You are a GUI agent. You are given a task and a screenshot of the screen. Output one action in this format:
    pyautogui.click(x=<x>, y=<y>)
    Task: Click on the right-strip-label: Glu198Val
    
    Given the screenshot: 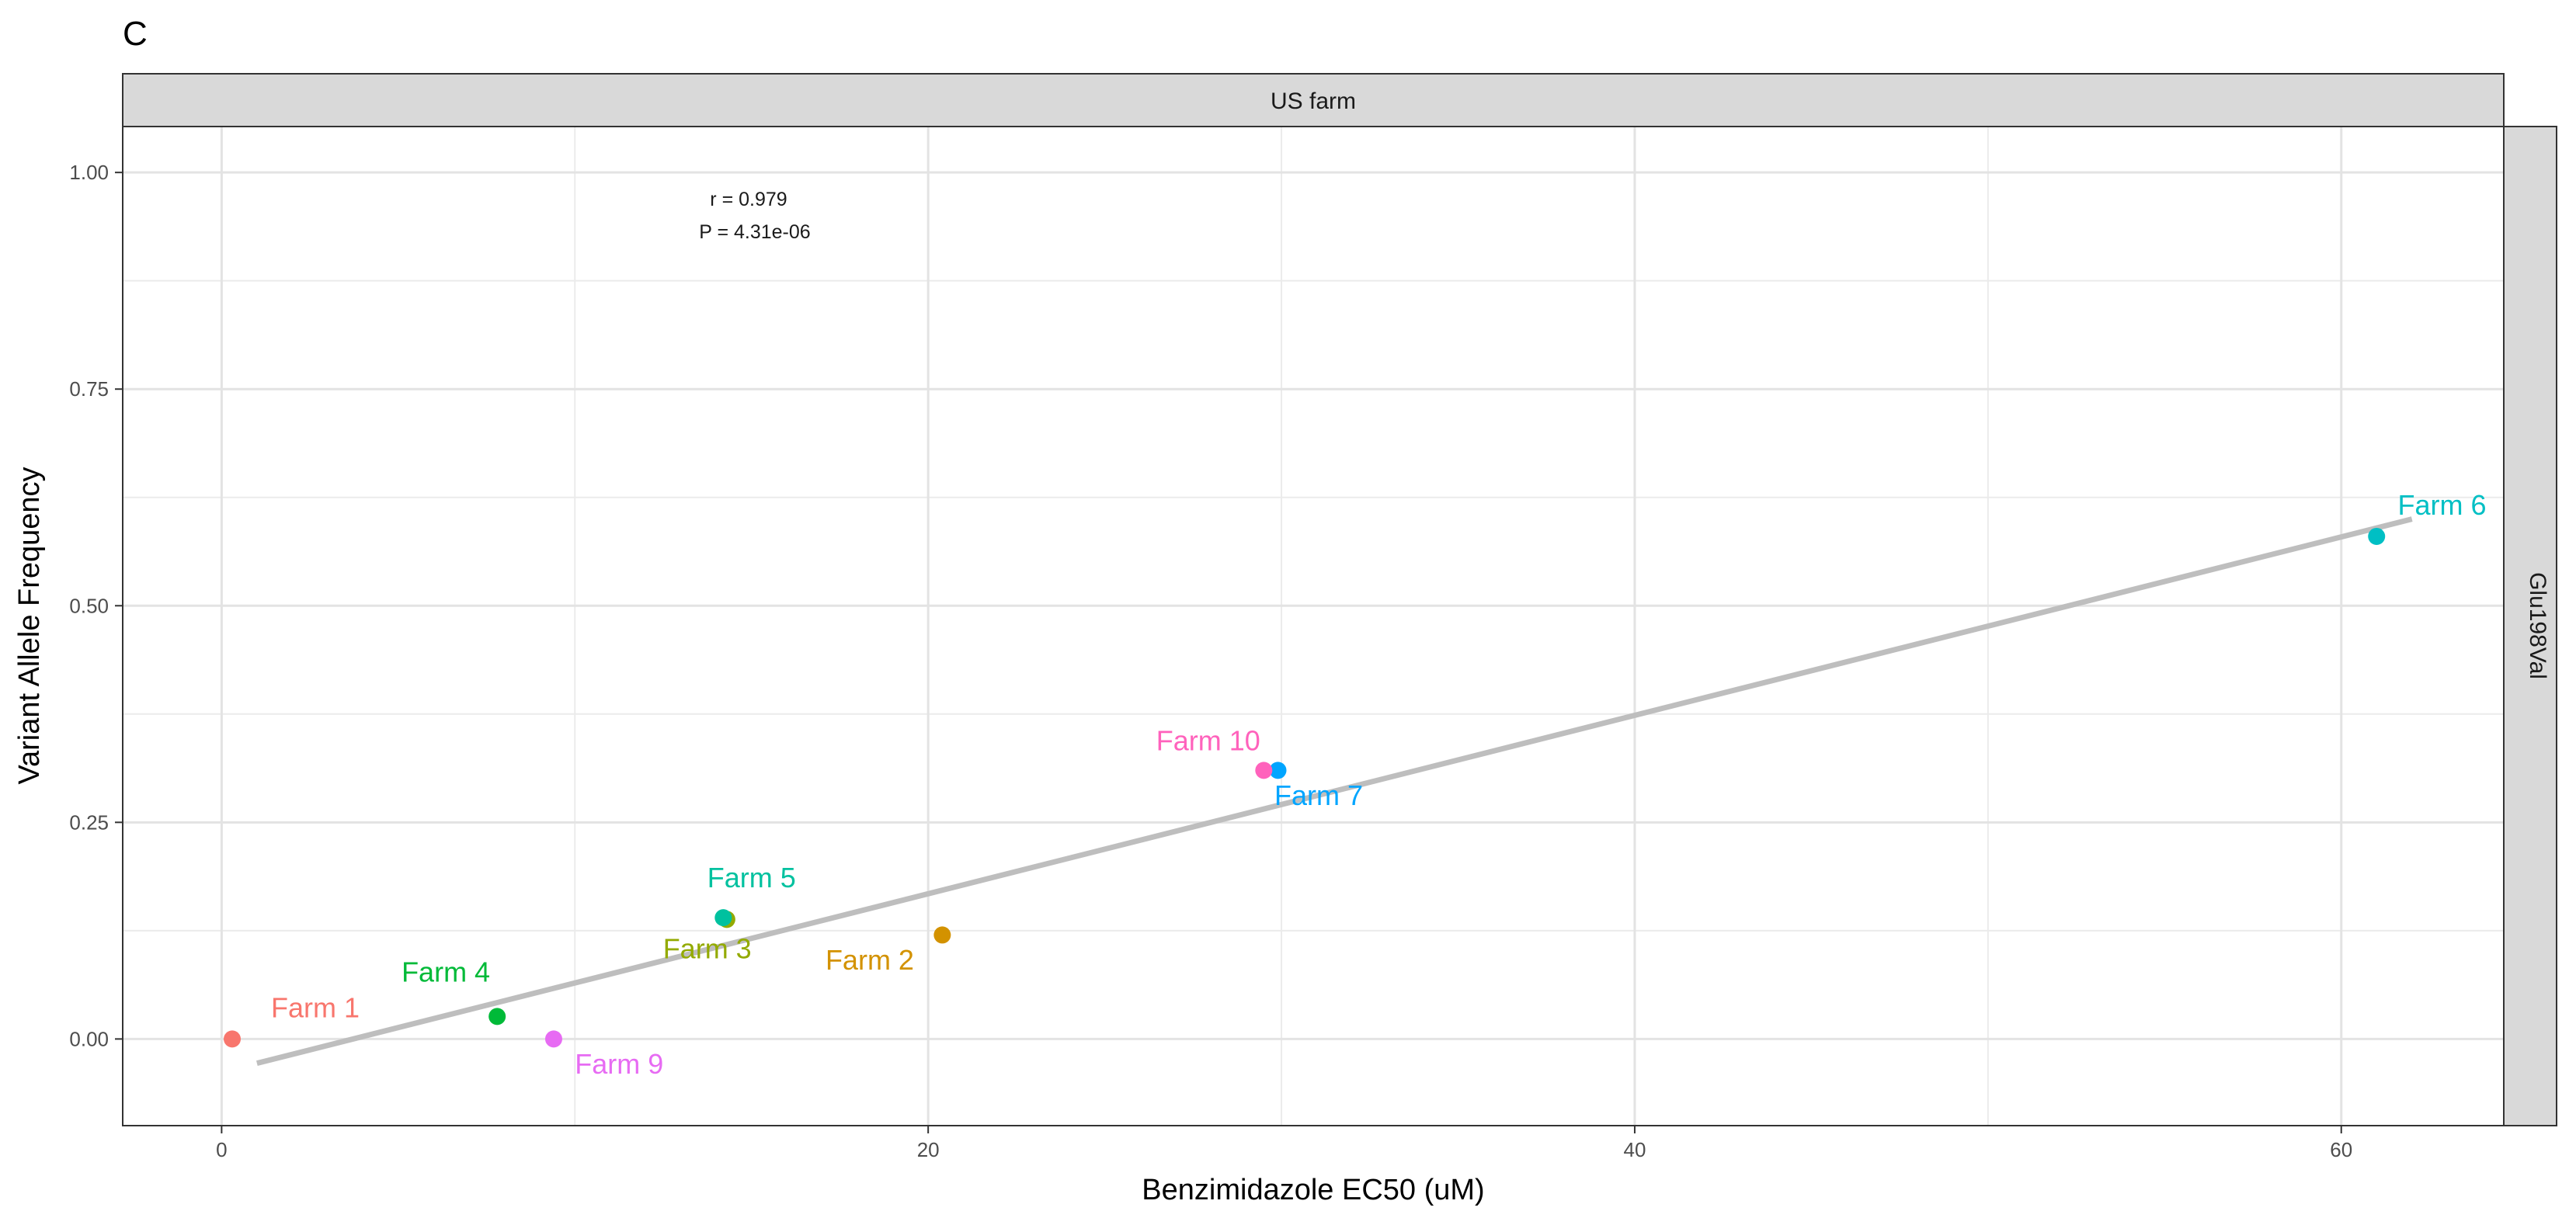 What is the action you would take?
    pyautogui.click(x=2537, y=625)
    